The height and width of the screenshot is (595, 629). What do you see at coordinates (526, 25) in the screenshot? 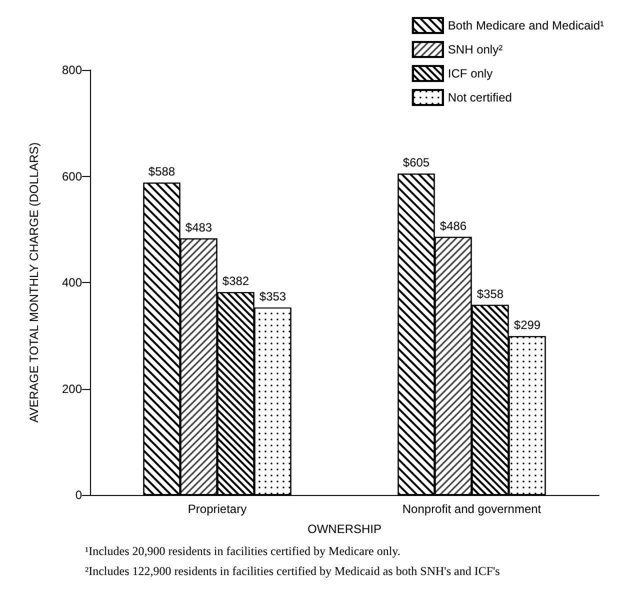
I see `legend-label: Both Medicare and Medicaid¹` at bounding box center [526, 25].